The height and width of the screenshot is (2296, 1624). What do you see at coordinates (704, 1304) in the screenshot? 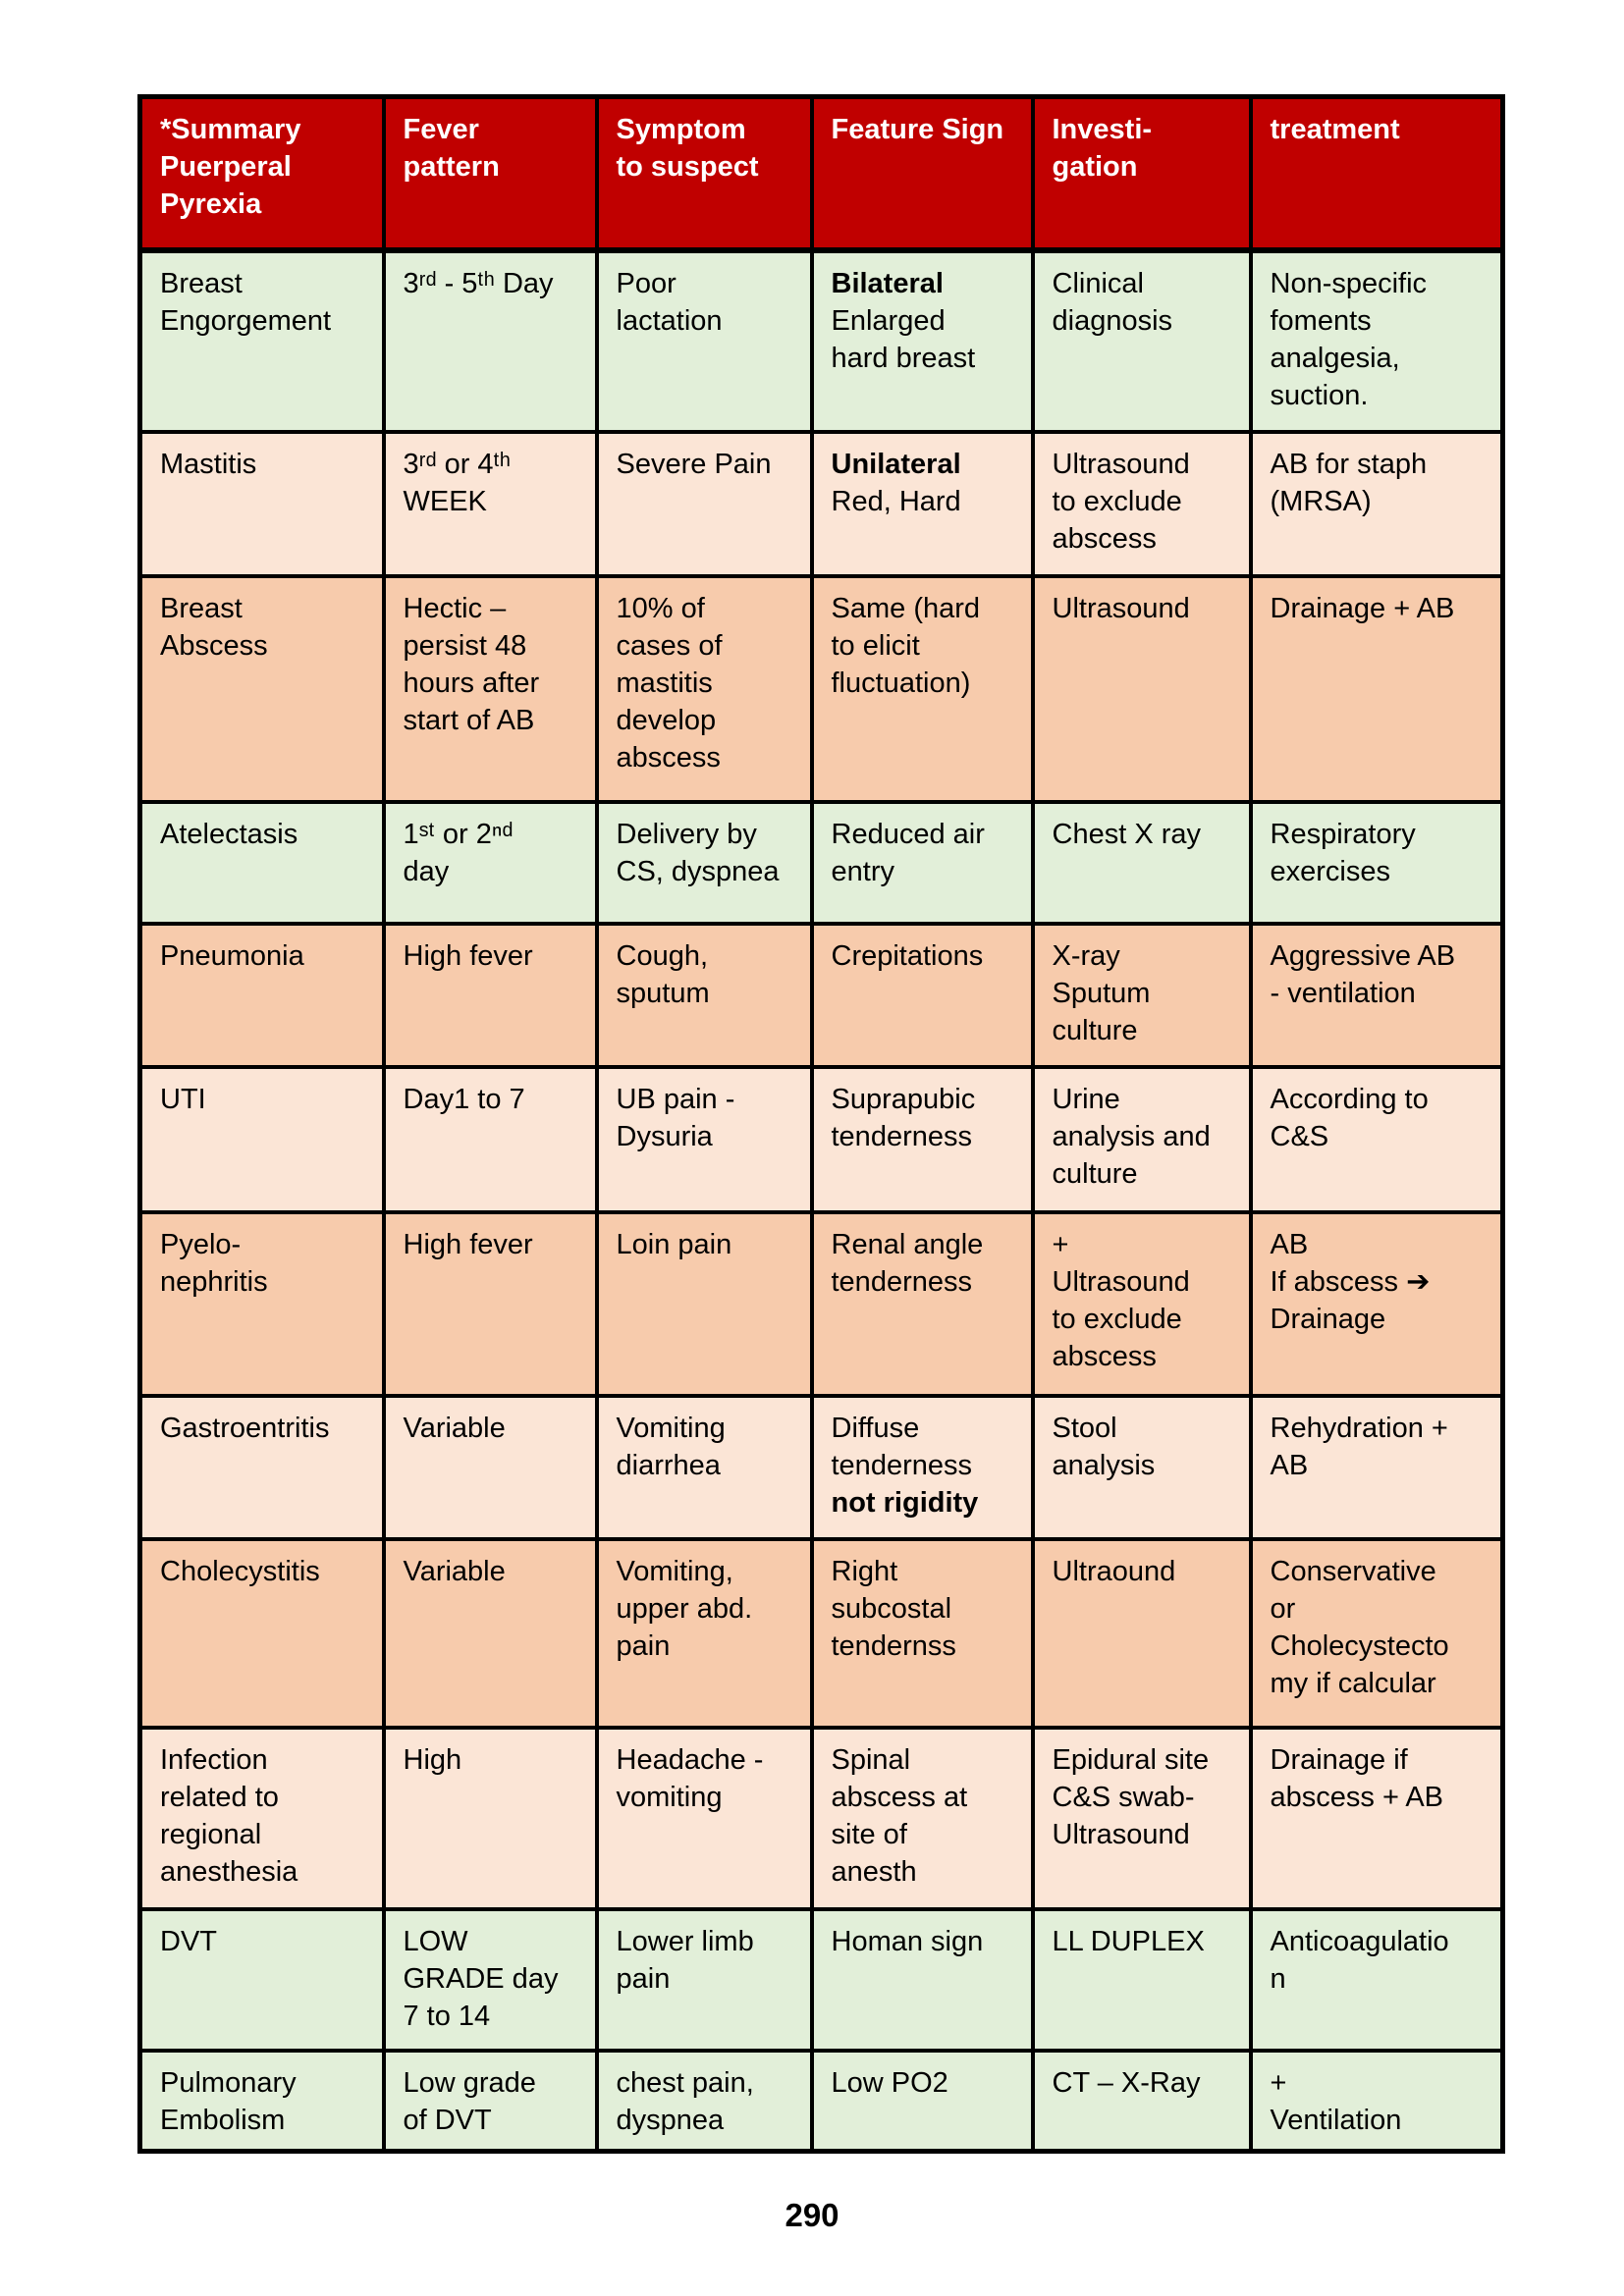
I see `table-cell: Loin pain` at bounding box center [704, 1304].